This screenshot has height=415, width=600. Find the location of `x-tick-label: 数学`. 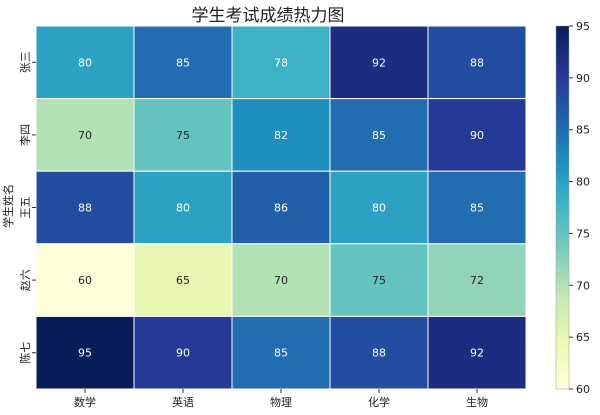

x-tick-label: 数学 is located at coordinates (85, 402).